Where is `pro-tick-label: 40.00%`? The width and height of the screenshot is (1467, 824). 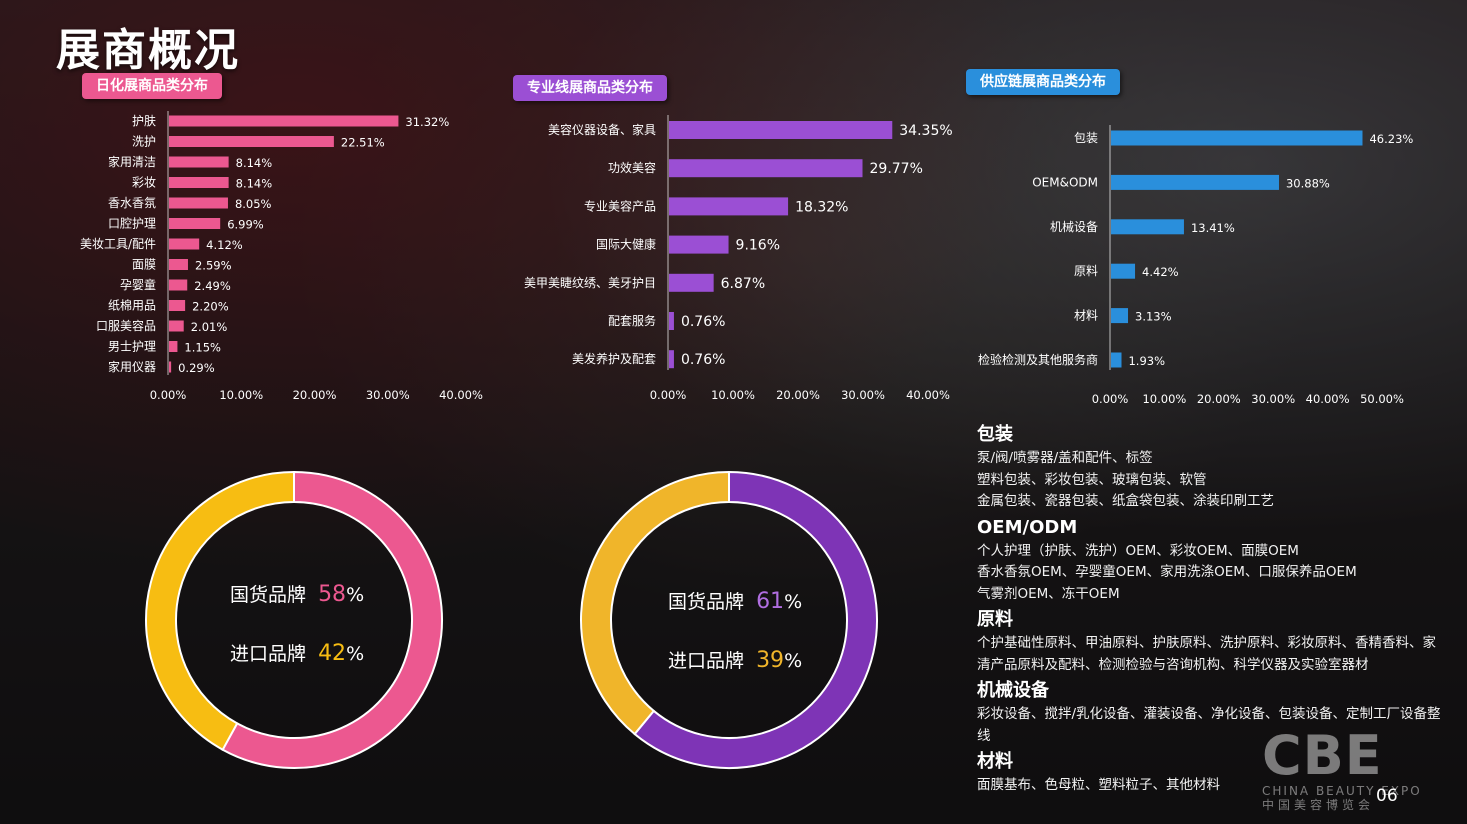
pro-tick-label: 40.00% is located at coordinates (928, 395).